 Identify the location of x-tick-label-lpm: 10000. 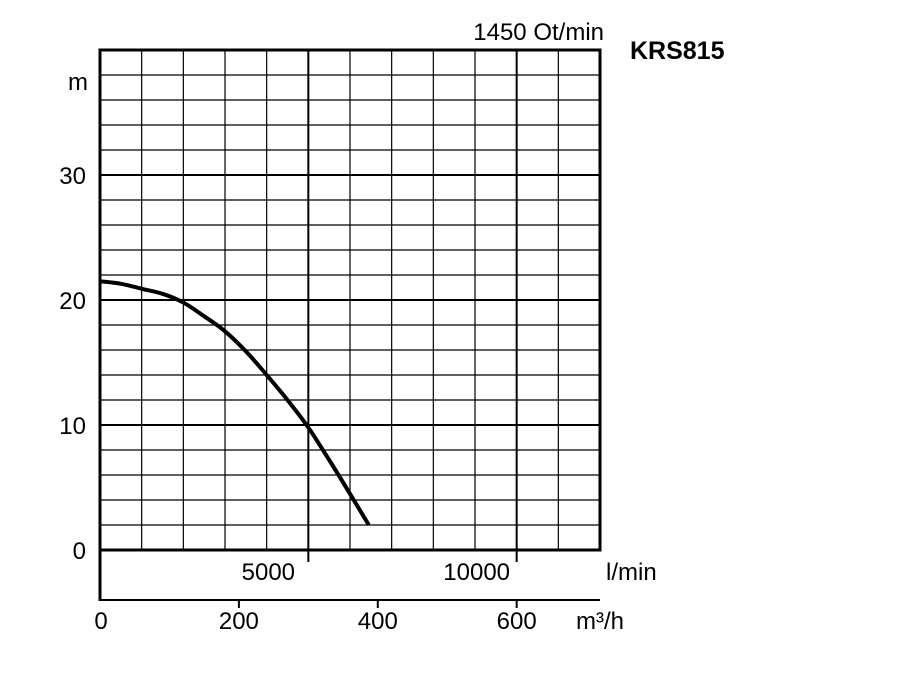
(476, 572).